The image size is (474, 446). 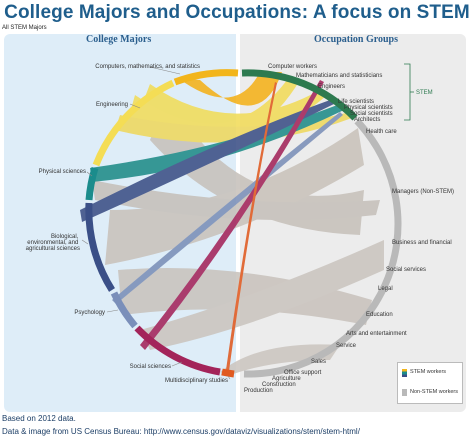 What do you see at coordinates (150, 367) in the screenshot?
I see `label-social: Social sciences` at bounding box center [150, 367].